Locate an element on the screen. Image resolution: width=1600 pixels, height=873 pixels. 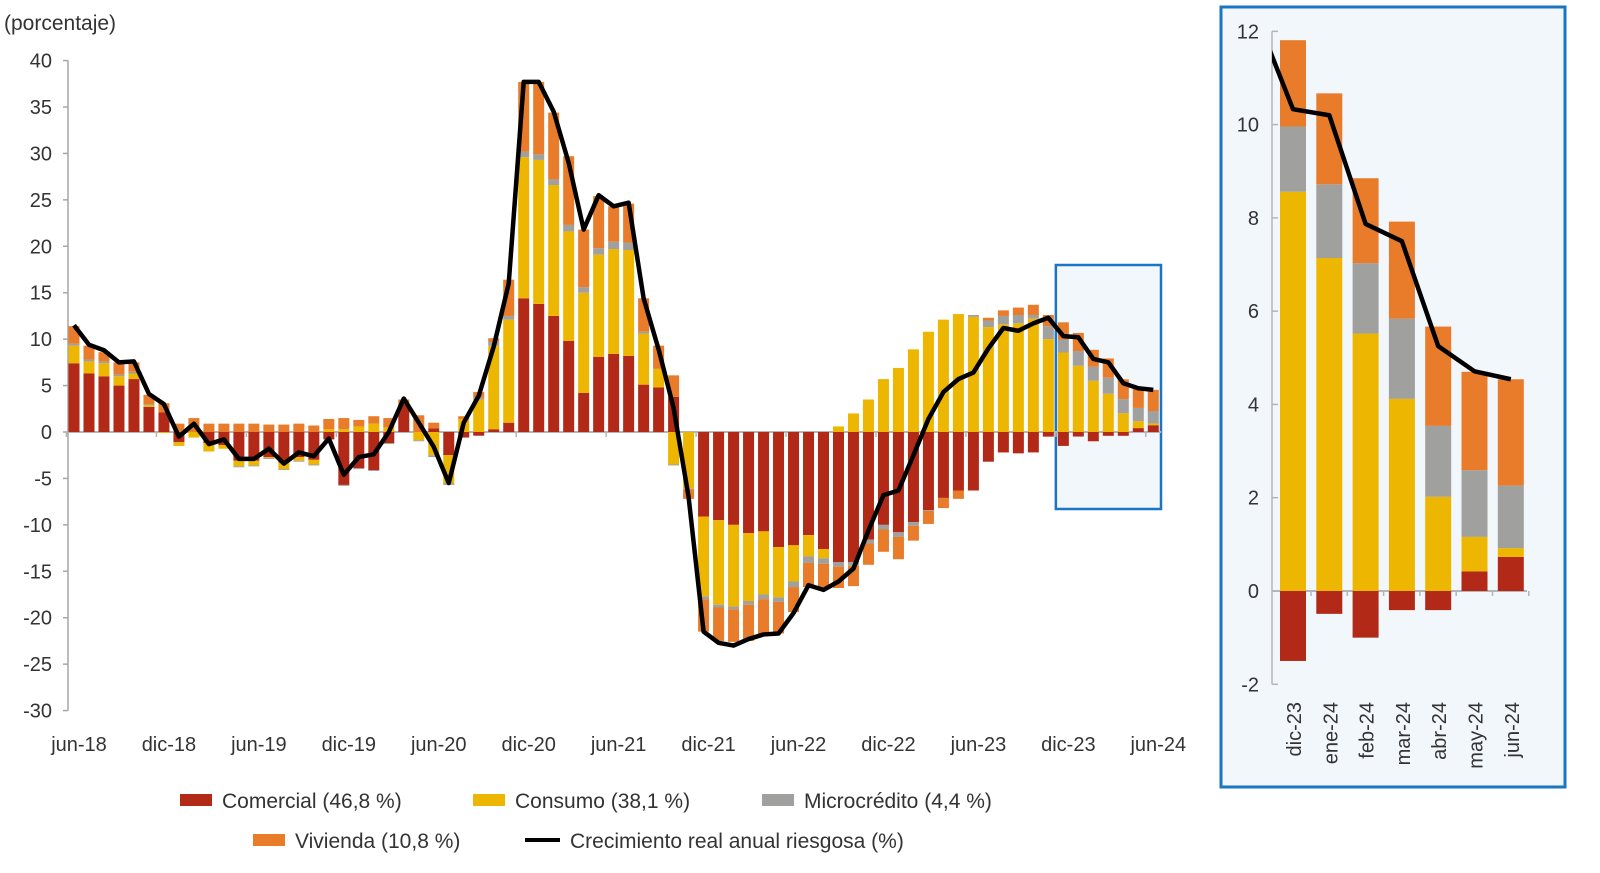
y-tick-label: 5 is located at coordinates (46, 387).